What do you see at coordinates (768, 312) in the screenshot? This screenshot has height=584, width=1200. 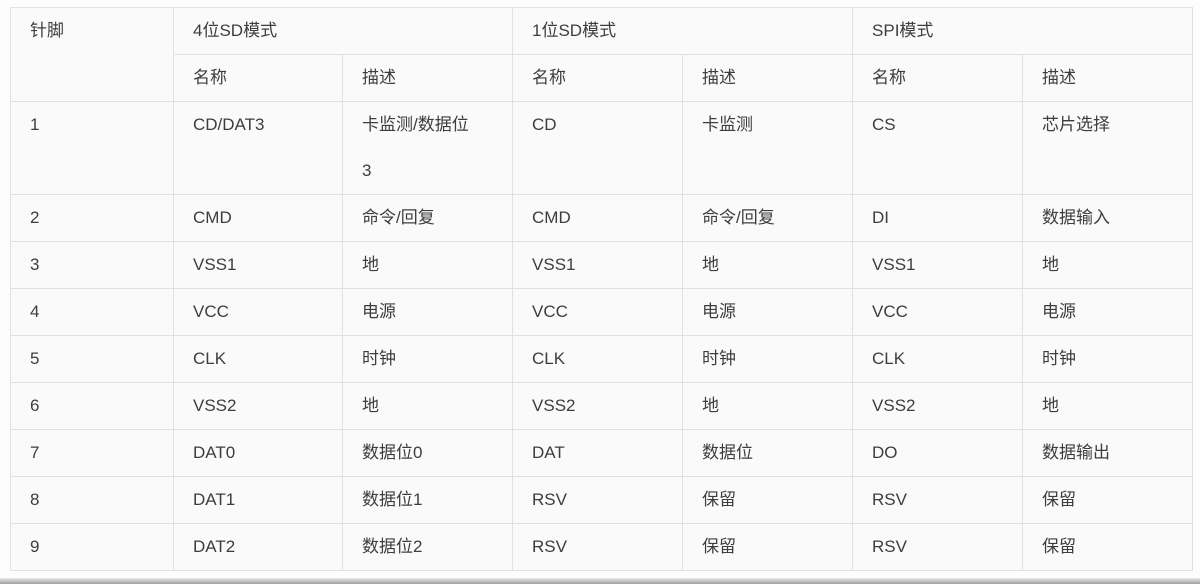 I see `sd1-desc-cell: 电源` at bounding box center [768, 312].